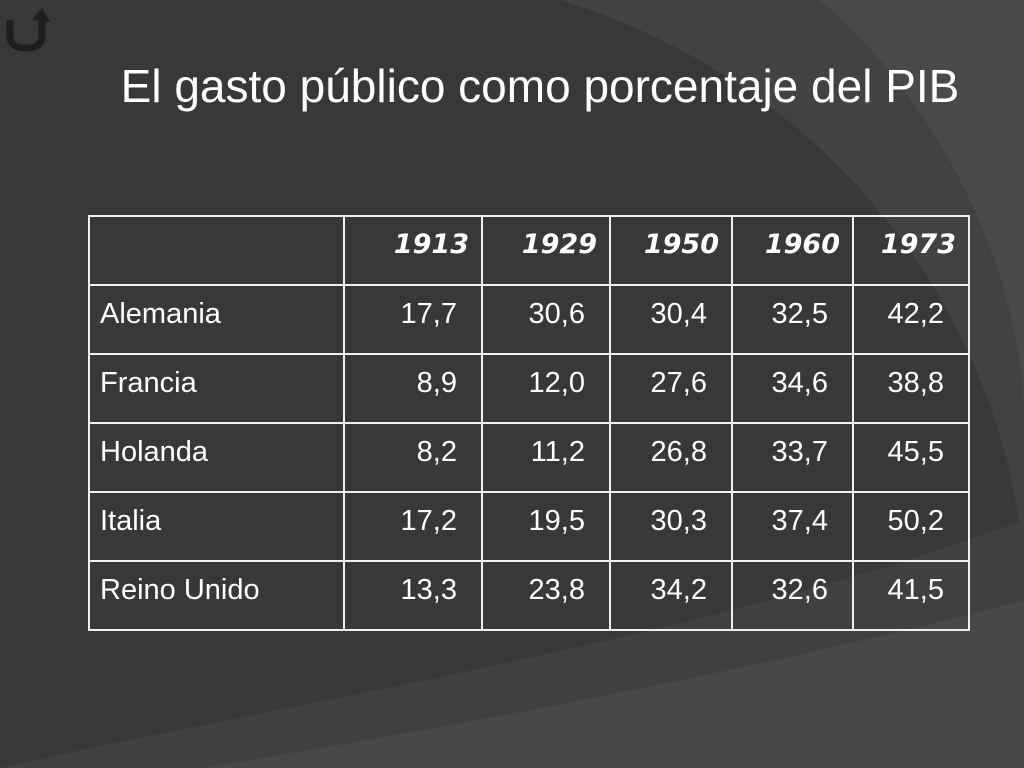 Image resolution: width=1024 pixels, height=768 pixels. I want to click on bg-curve, so click(922, 210).